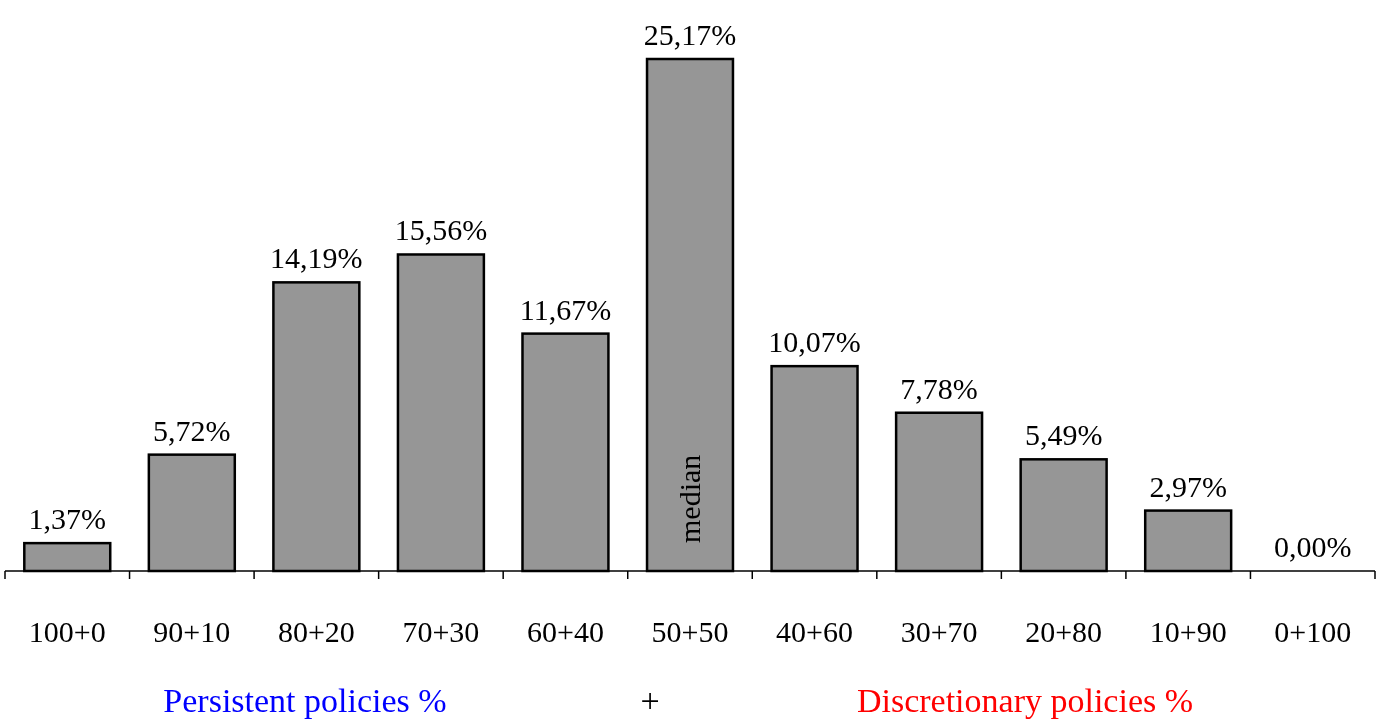 The image size is (1378, 725). What do you see at coordinates (565, 309) in the screenshot?
I see `data-label: 11,67%` at bounding box center [565, 309].